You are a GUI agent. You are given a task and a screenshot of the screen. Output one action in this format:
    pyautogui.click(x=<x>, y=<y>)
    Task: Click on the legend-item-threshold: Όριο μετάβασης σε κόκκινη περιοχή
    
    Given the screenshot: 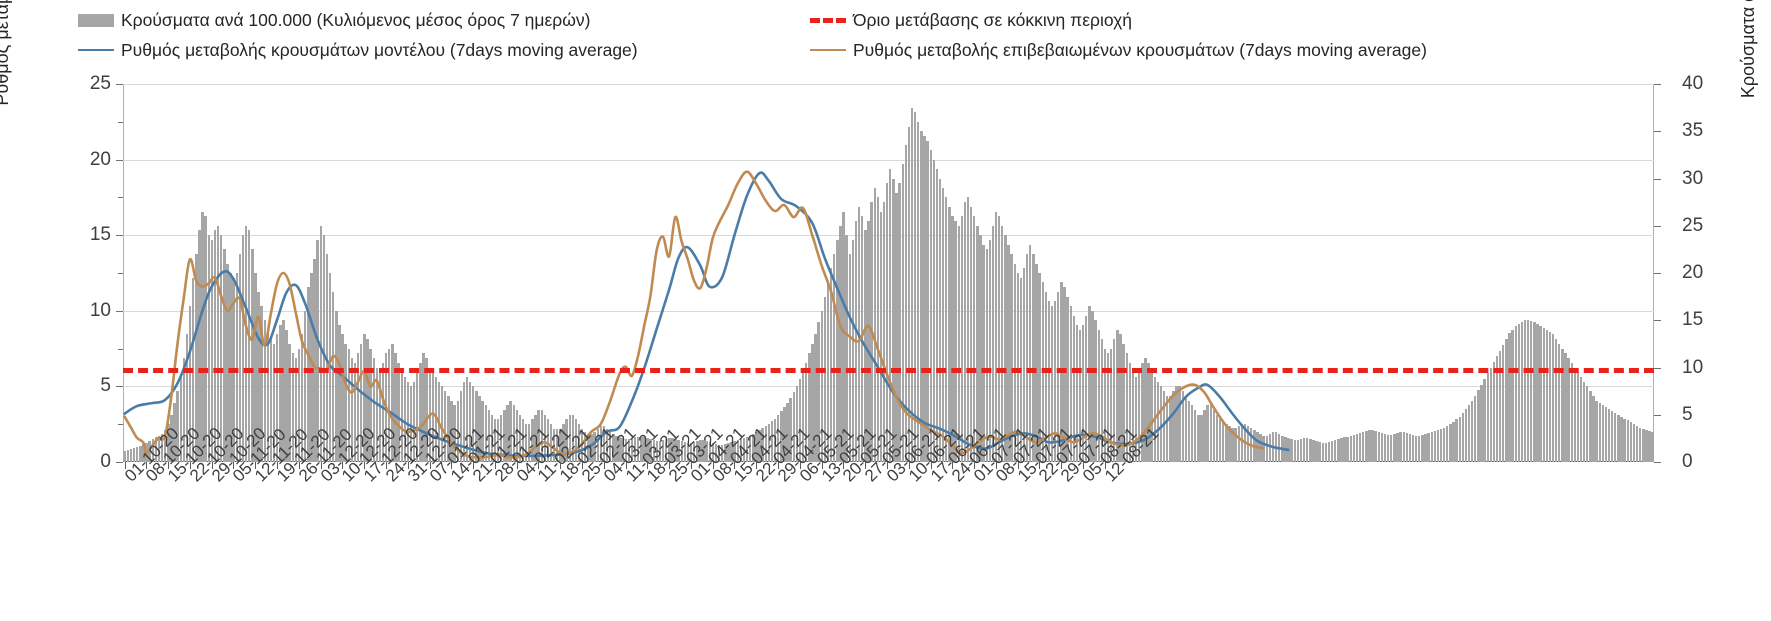 What is the action you would take?
    pyautogui.click(x=971, y=20)
    